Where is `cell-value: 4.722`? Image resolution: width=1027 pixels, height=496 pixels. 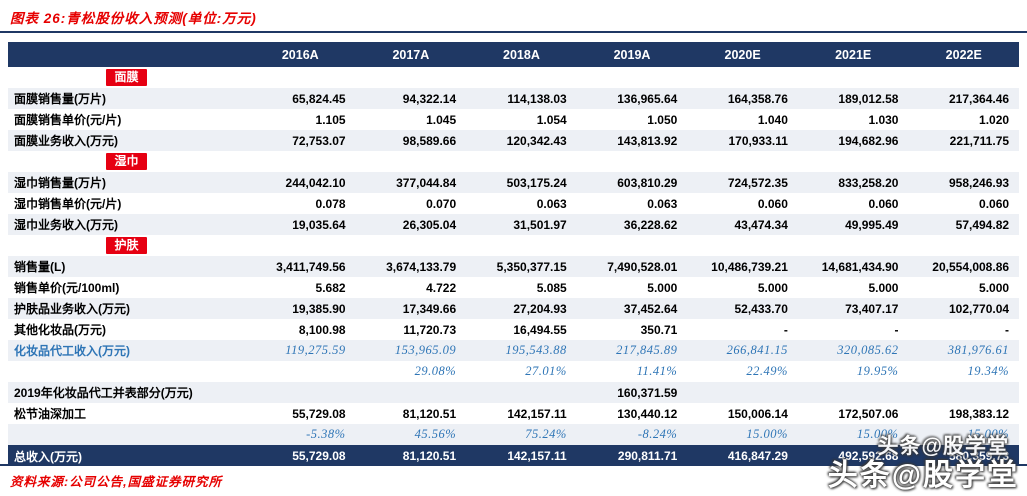
cell-value: 4.722 is located at coordinates (441, 287).